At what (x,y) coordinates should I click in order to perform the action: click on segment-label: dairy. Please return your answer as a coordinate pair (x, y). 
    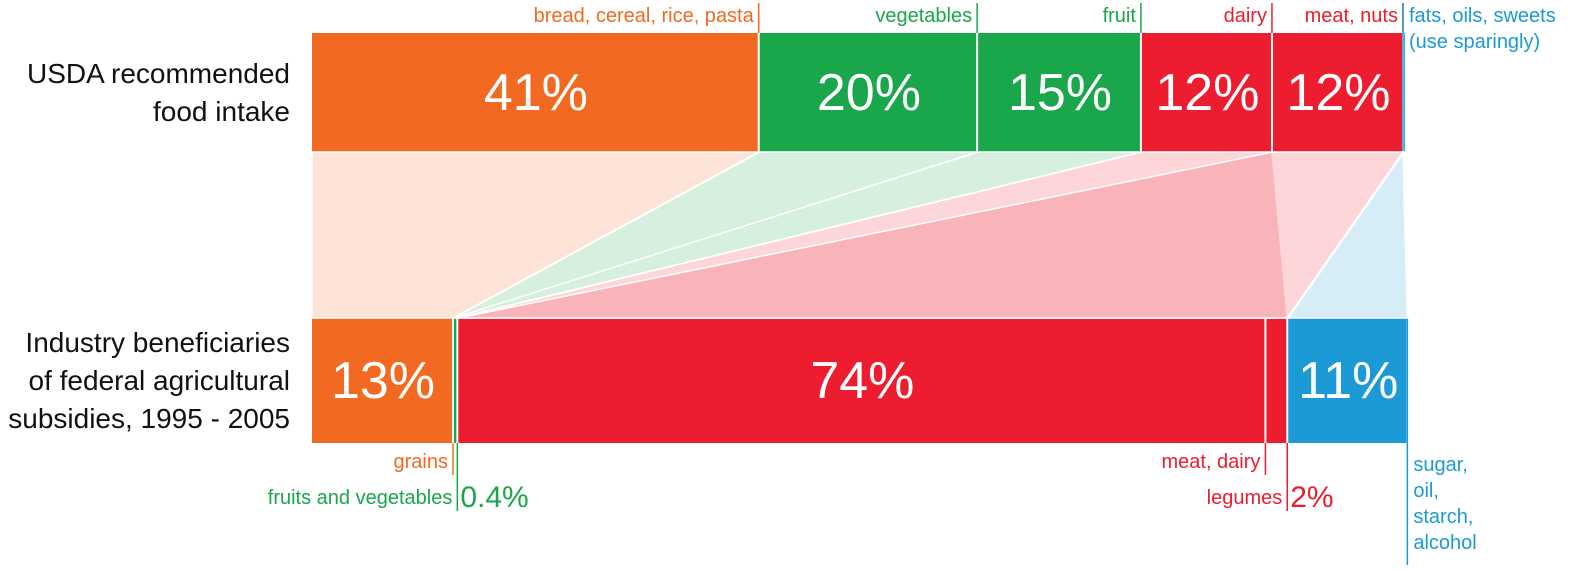
    Looking at the image, I should click on (1245, 16).